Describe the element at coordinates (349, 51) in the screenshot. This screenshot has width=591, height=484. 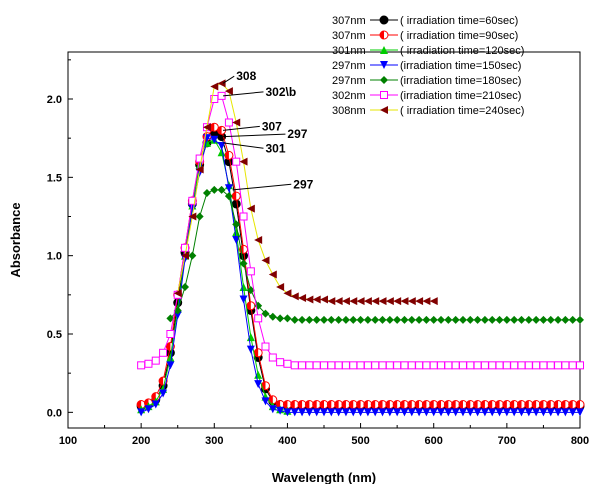
I see `legend-label-wavelength: 301nm` at that location.